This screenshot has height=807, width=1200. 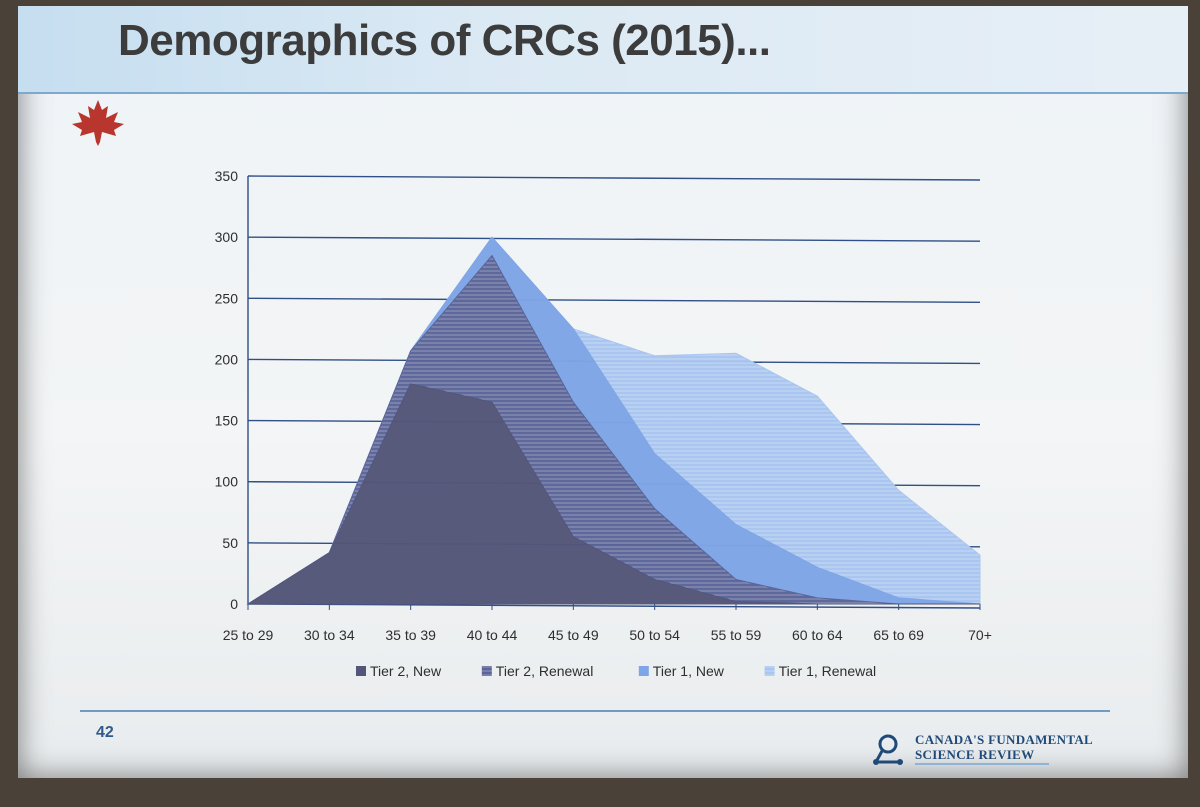 What do you see at coordinates (230, 543) in the screenshot?
I see `y-tick-label: 50` at bounding box center [230, 543].